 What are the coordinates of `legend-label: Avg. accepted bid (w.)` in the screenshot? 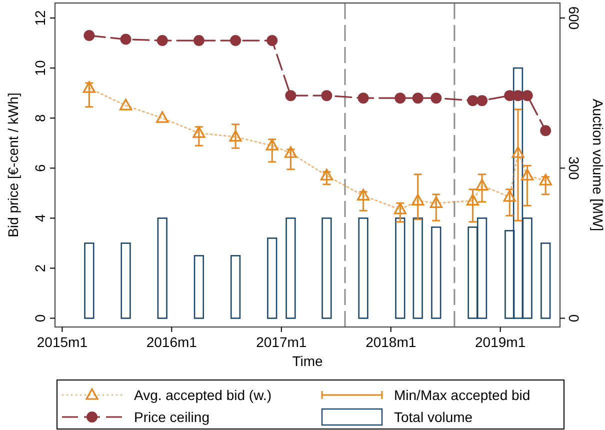 It's located at (203, 395).